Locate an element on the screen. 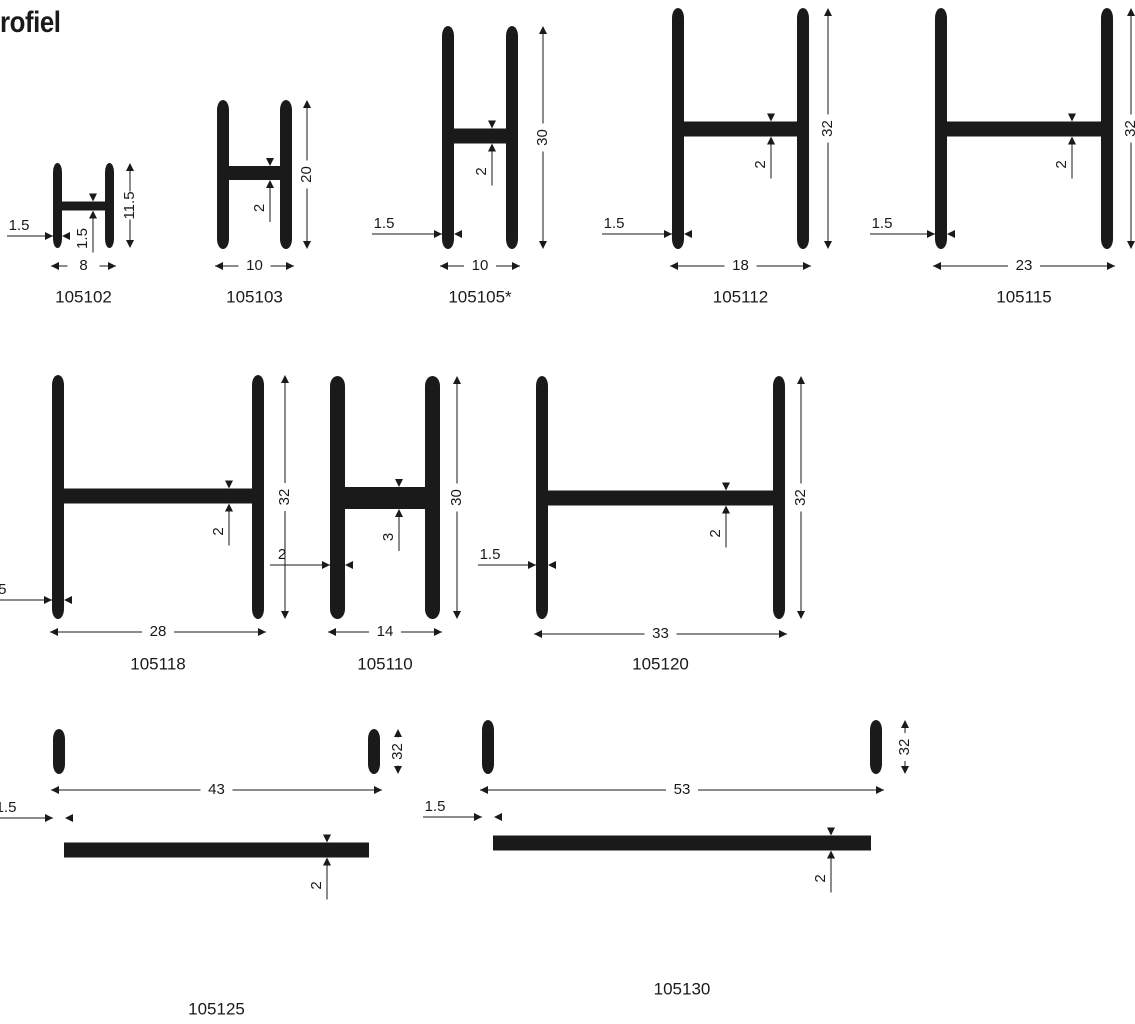 This screenshot has height=1024, width=1135. part-code: 105118 is located at coordinates (157, 663).